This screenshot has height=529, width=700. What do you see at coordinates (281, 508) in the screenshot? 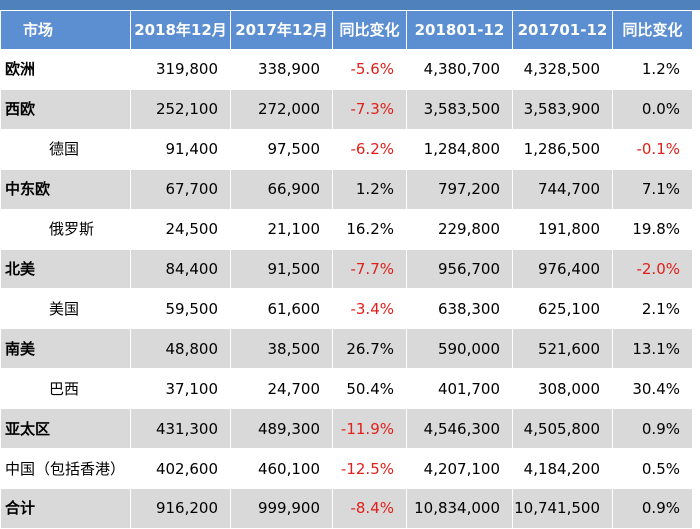
I see `value-dec-2017-cell: 999,900` at bounding box center [281, 508].